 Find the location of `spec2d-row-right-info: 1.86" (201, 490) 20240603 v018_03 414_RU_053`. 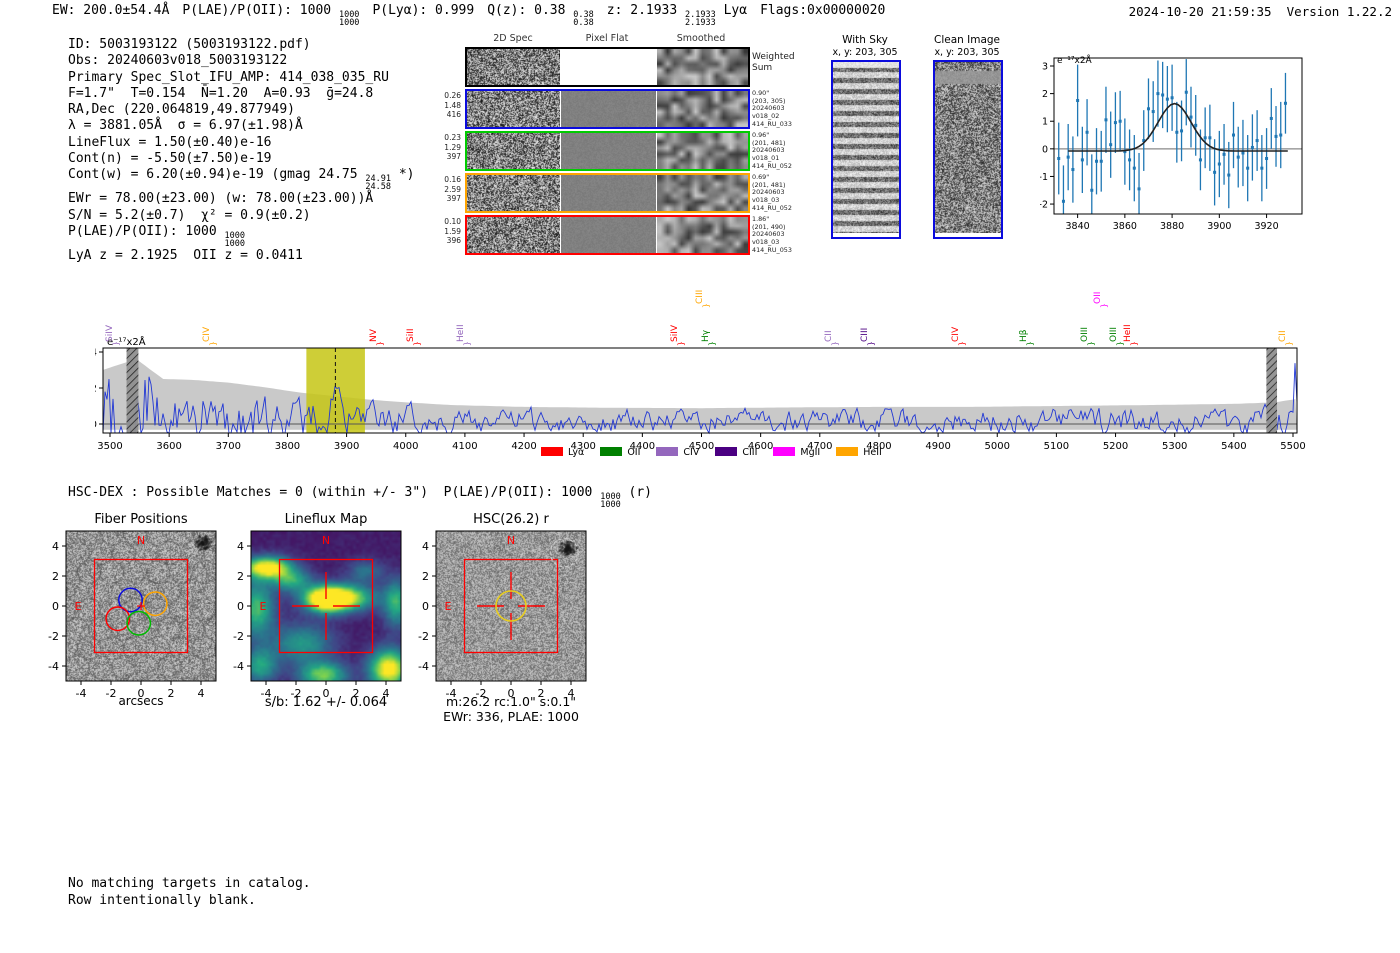

spec2d-row-right-info: 1.86" (201, 490) 20240603 v018_03 414_RU_053 is located at coordinates (772, 234).